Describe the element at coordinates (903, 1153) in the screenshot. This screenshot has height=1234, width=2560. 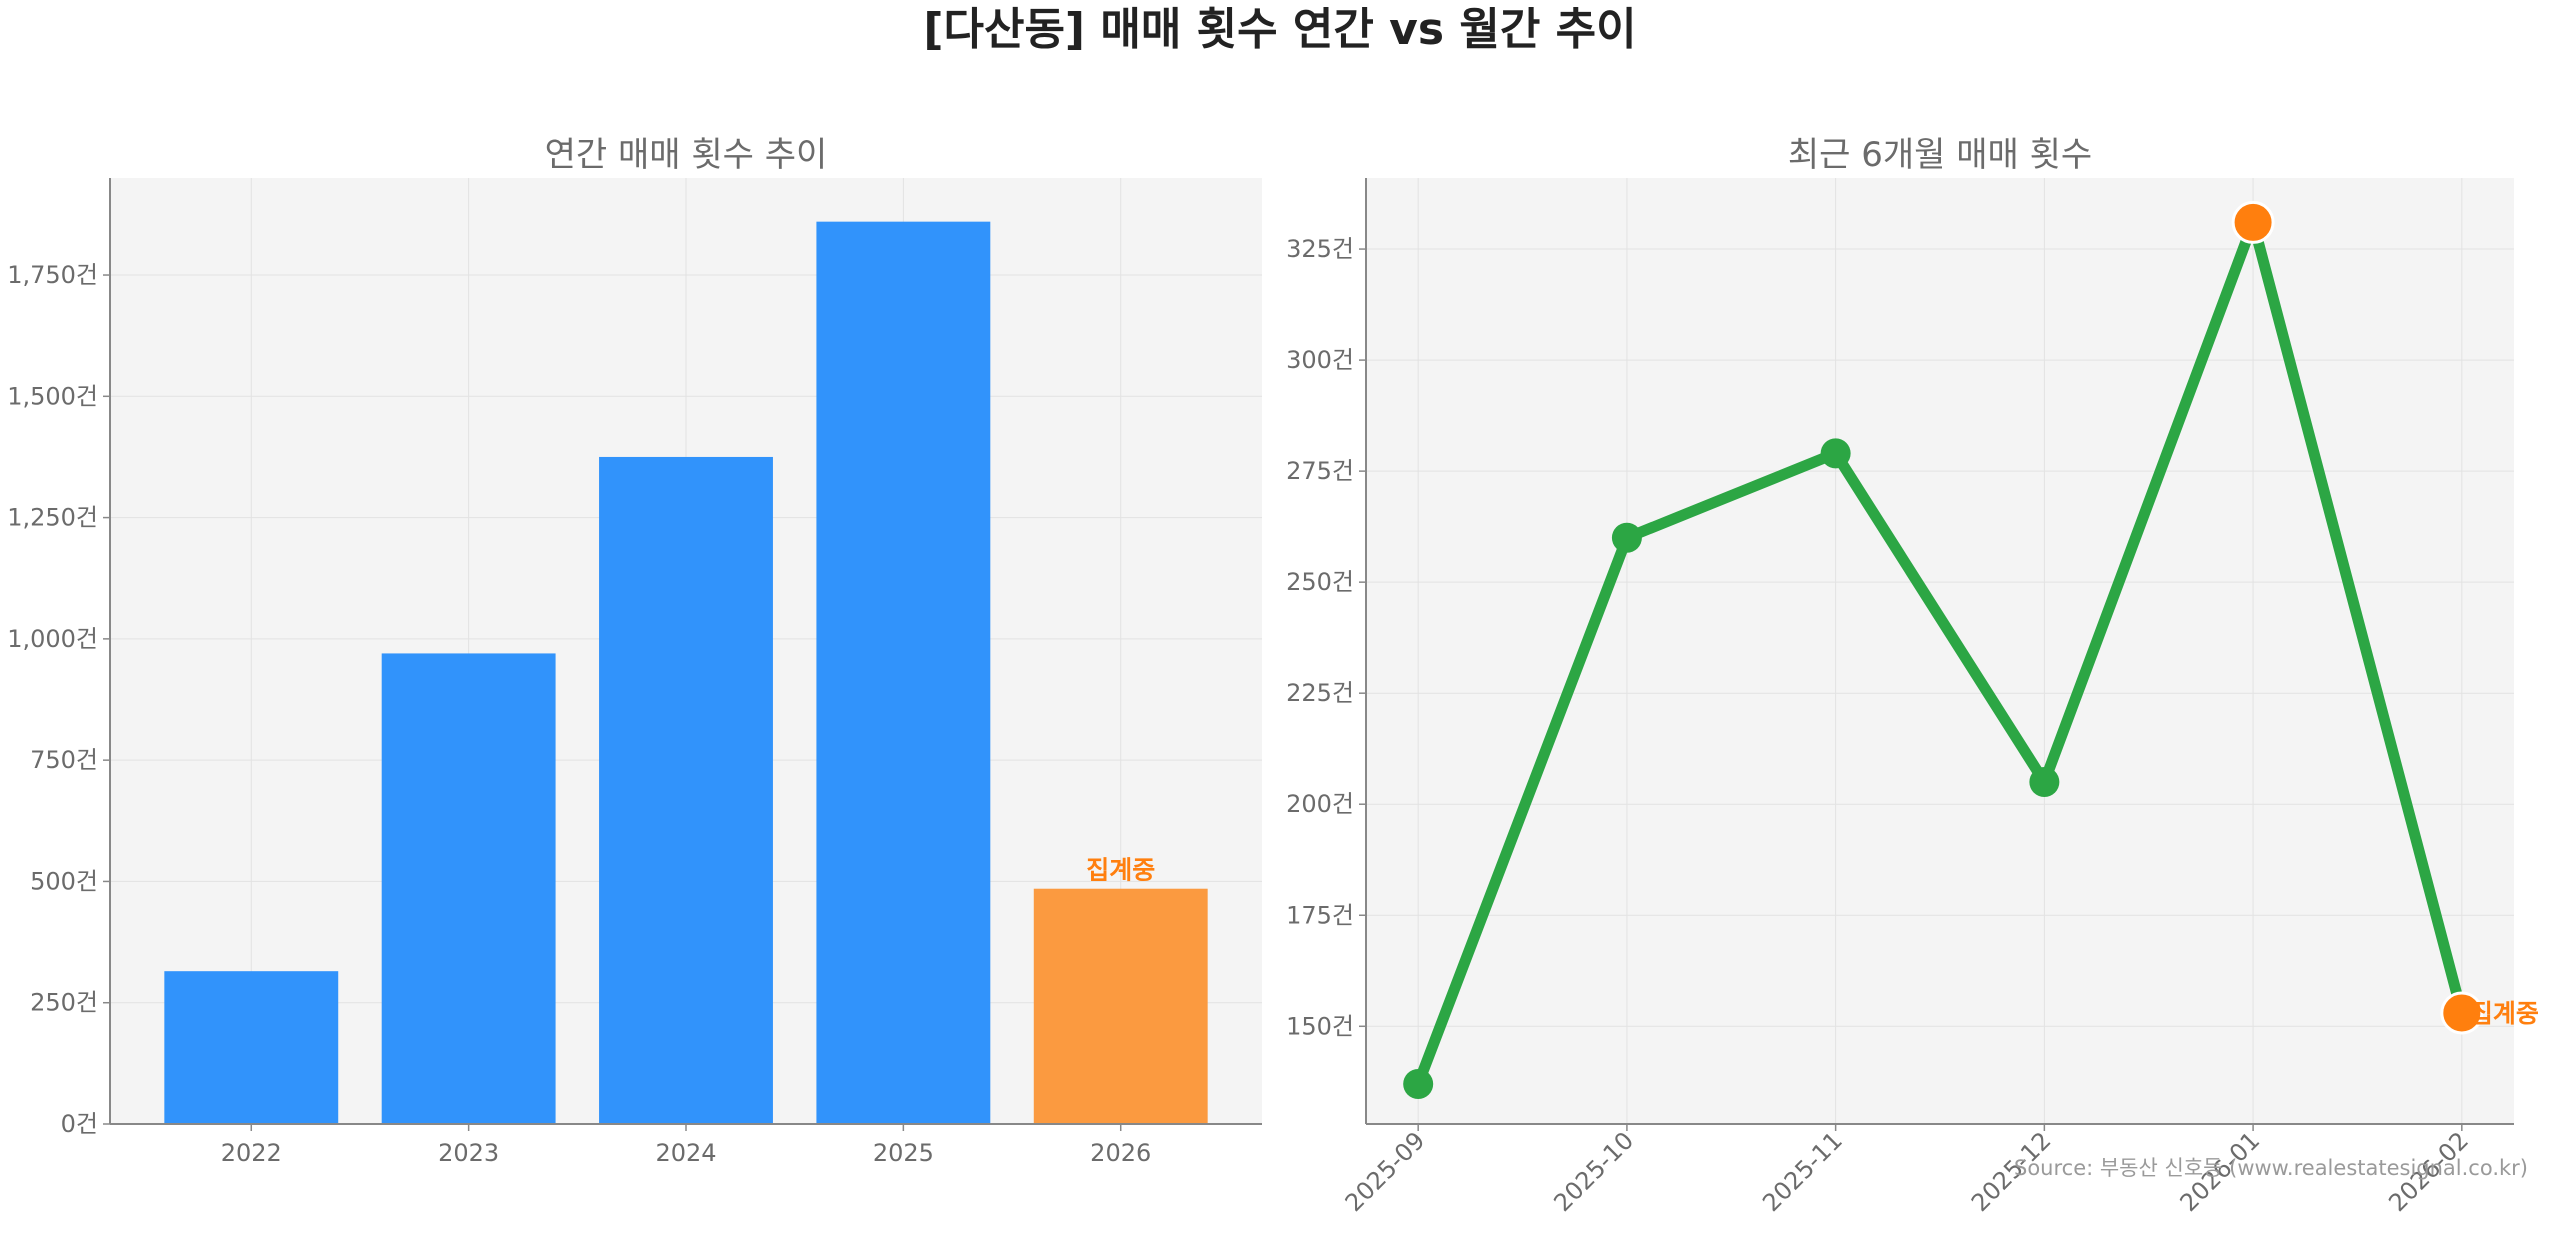
I see `x-tick-label: 2025` at that location.